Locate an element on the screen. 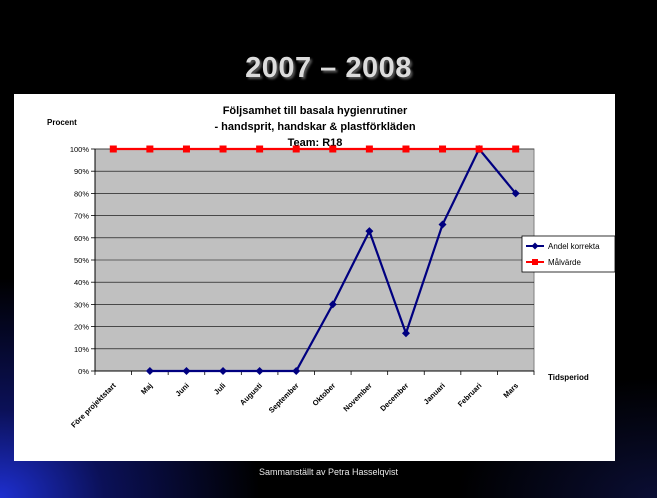  x-tick-label: Maj is located at coordinates (146, 388).